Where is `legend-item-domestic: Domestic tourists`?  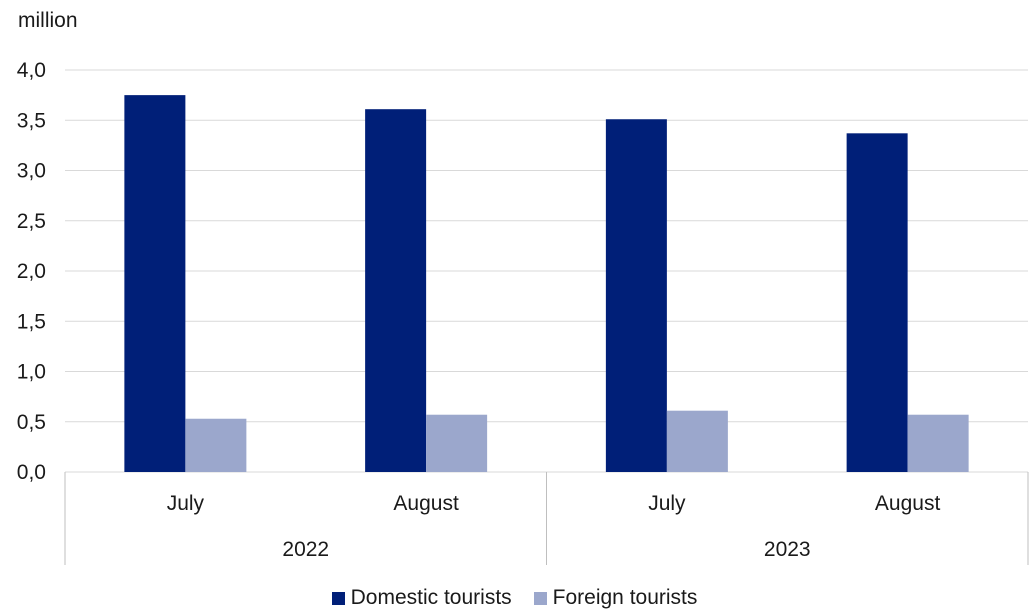 legend-item-domestic: Domestic tourists is located at coordinates (421, 598).